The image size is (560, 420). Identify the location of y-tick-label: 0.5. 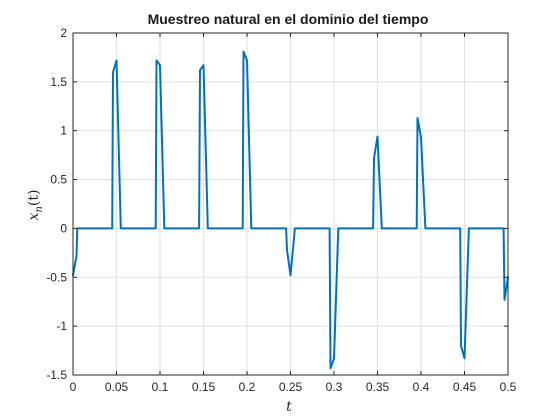
(58, 180).